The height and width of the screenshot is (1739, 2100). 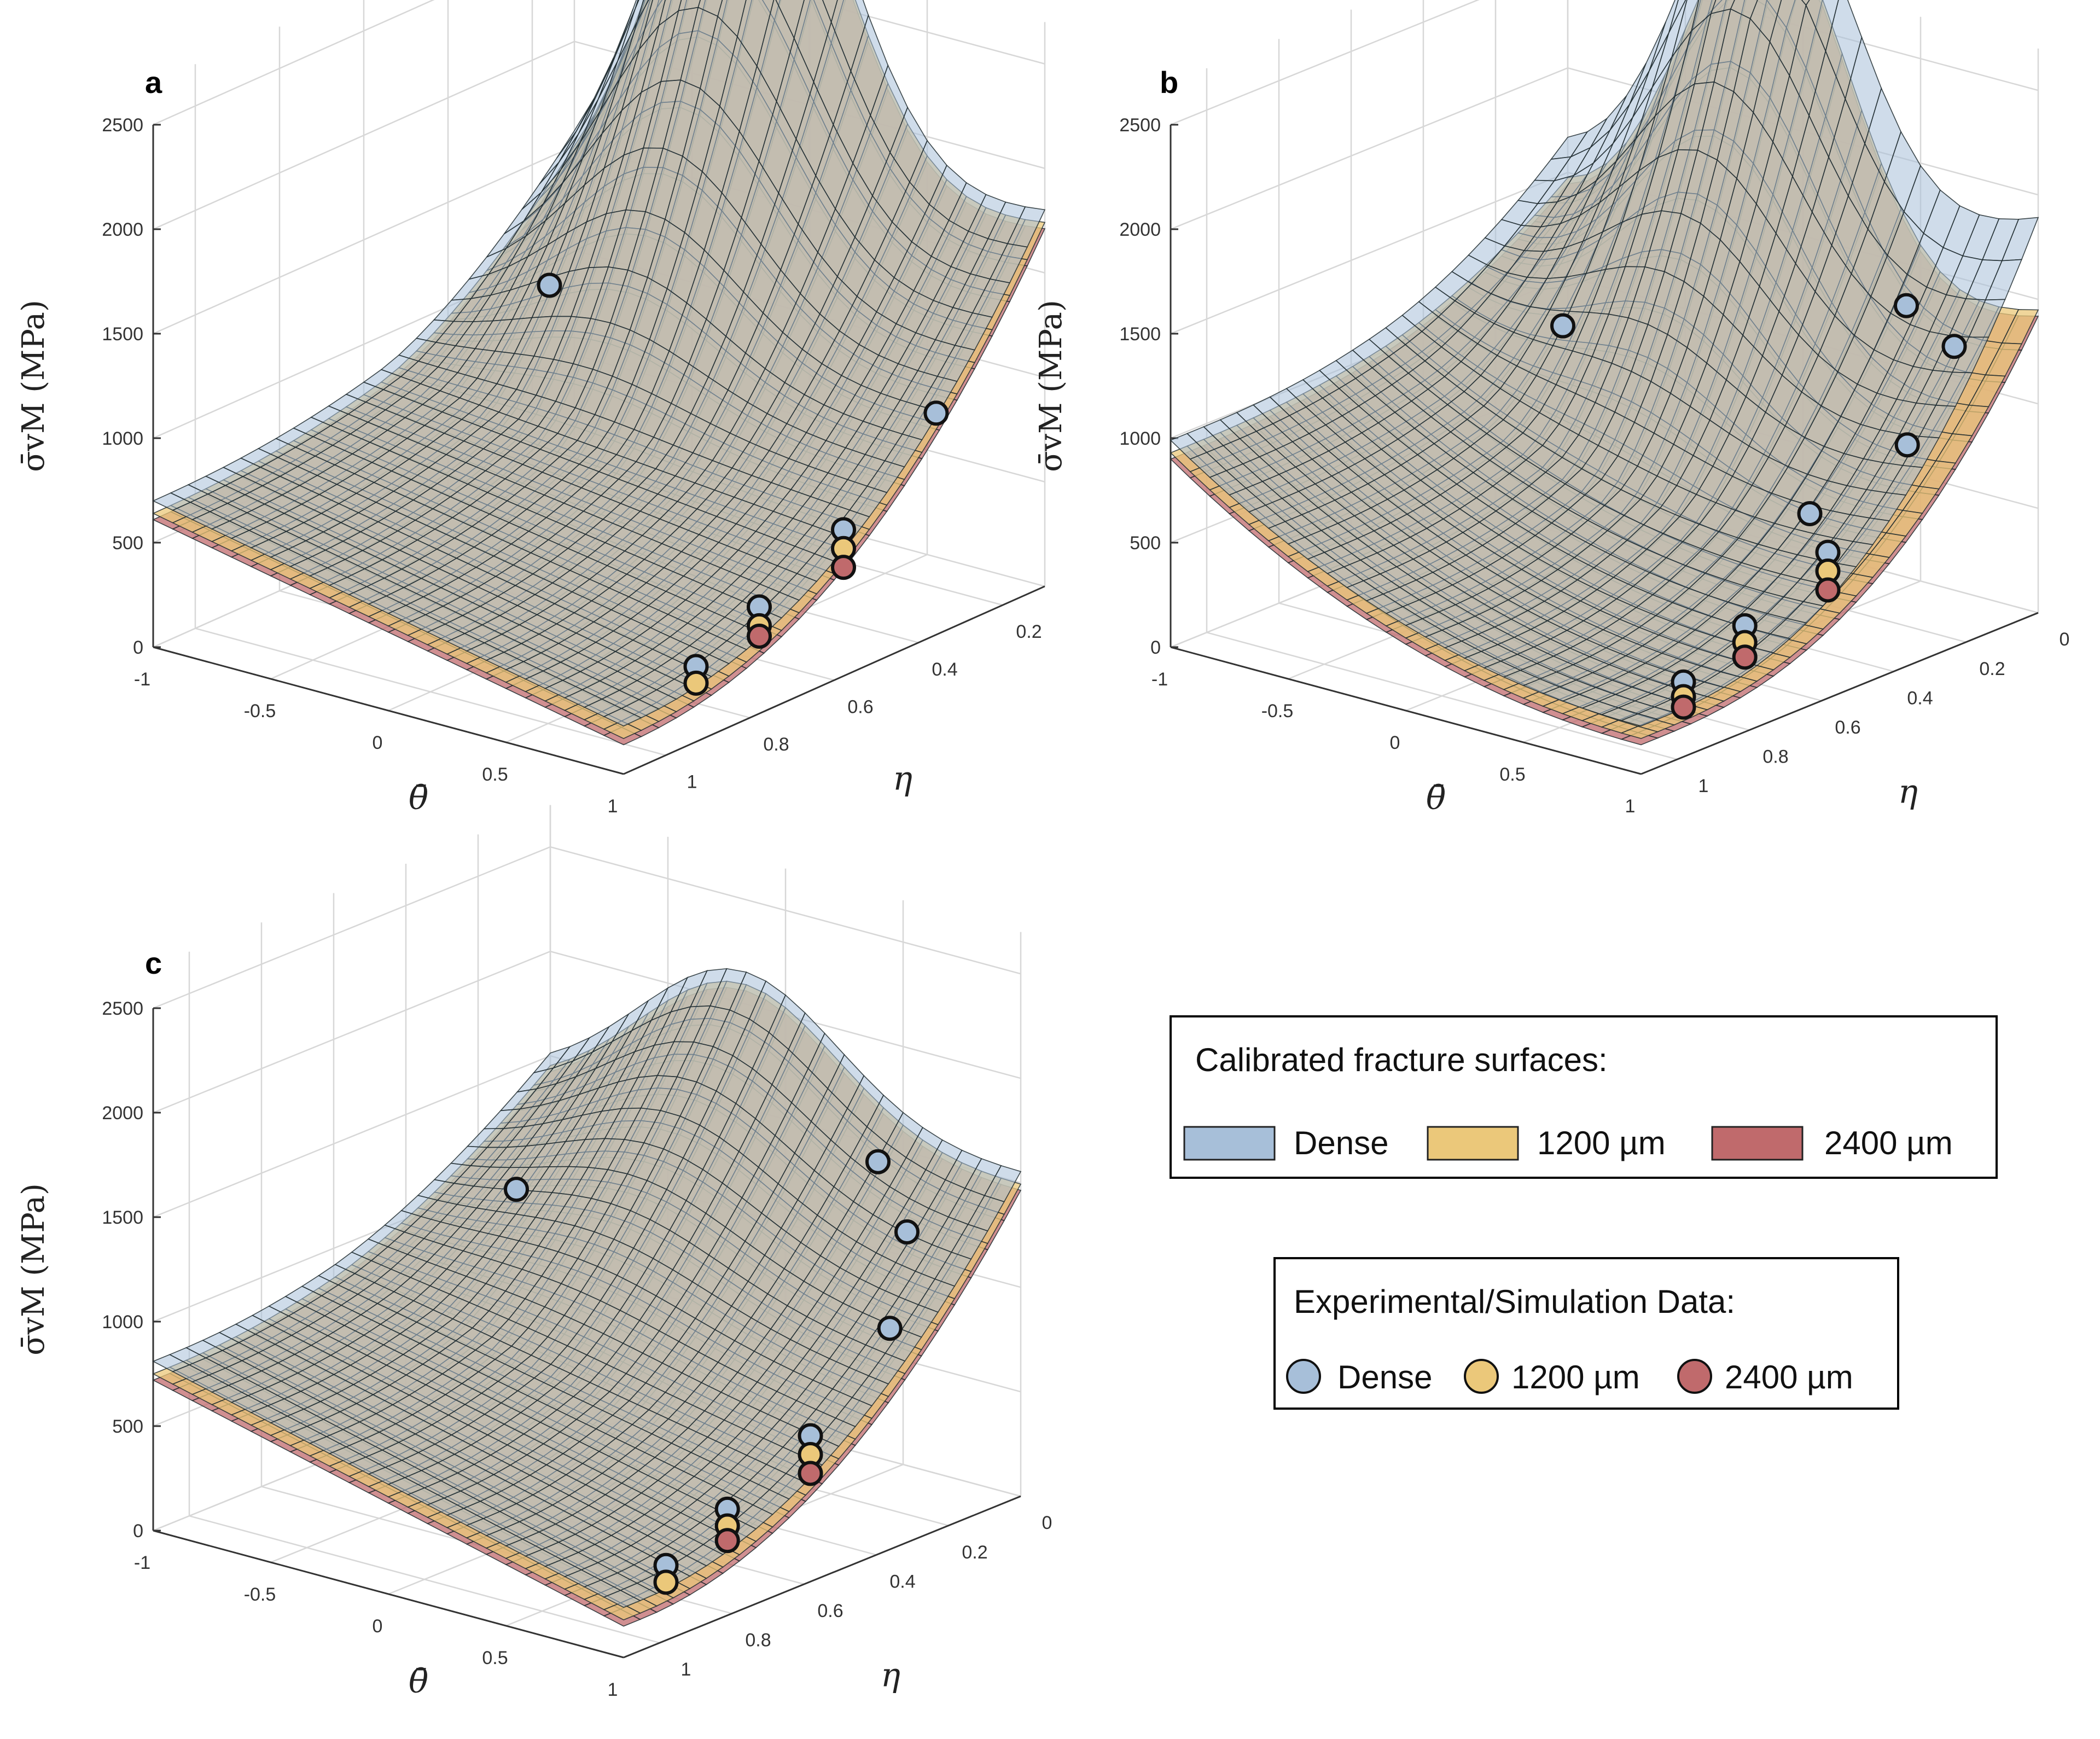 What do you see at coordinates (1703, 786) in the screenshot?
I see `y-tick-b: 1` at bounding box center [1703, 786].